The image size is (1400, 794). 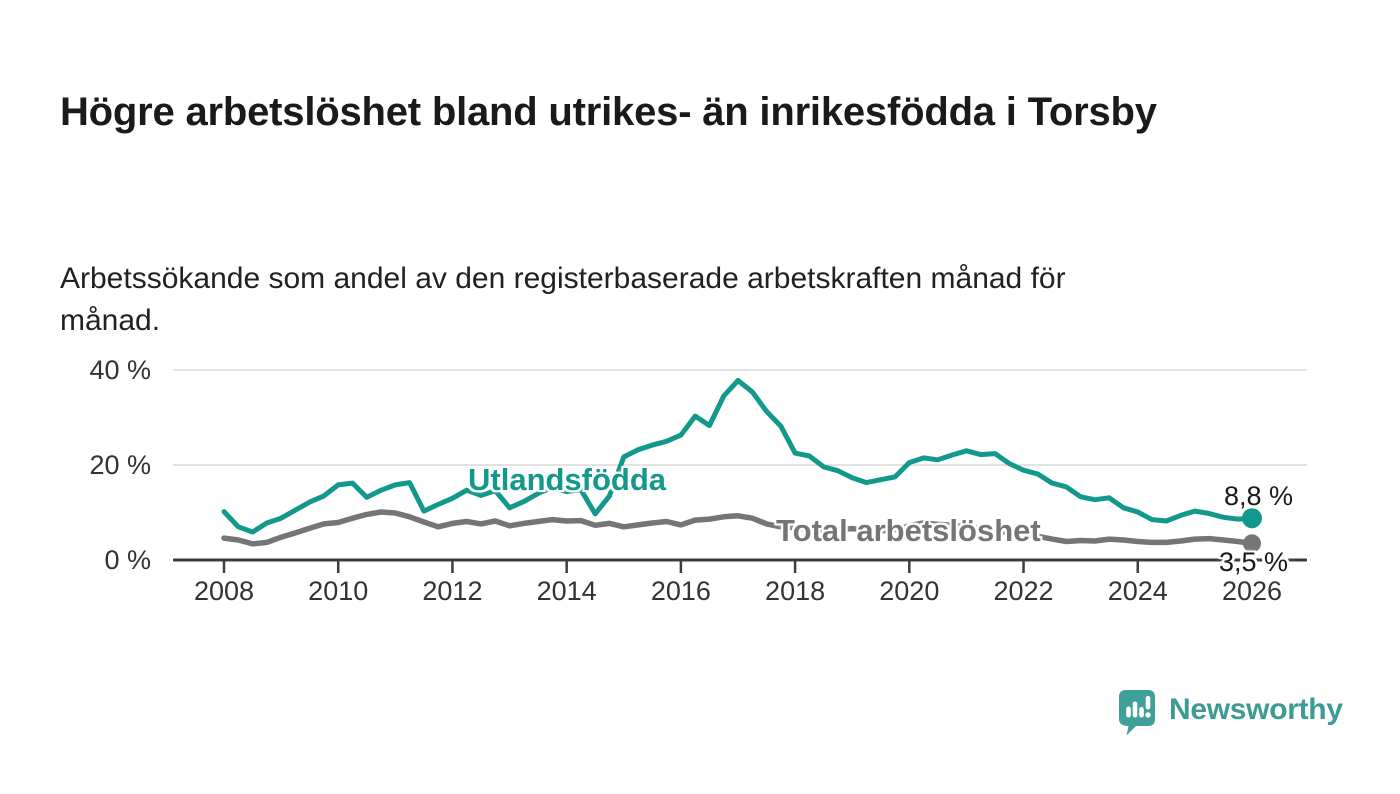 What do you see at coordinates (1024, 591) in the screenshot?
I see `x-axis-tick-label: 2022` at bounding box center [1024, 591].